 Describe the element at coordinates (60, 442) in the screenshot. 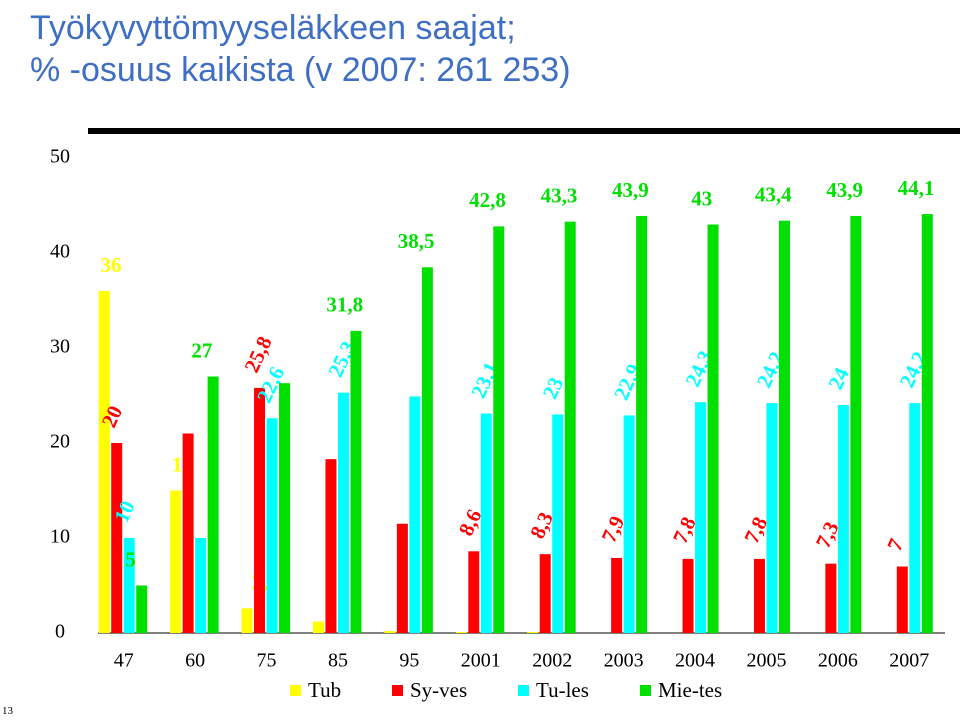

I see `y-tick-label: 20` at that location.